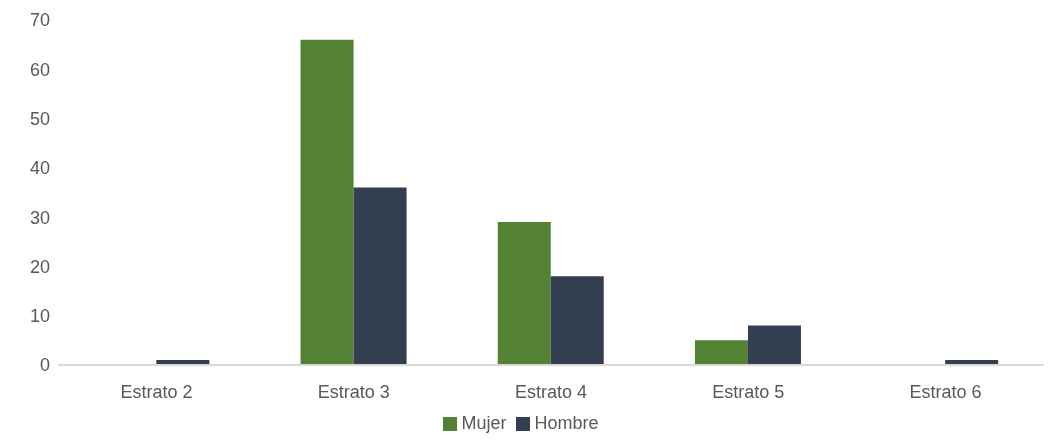  Describe the element at coordinates (353, 391) in the screenshot. I see `x-tick-label: Estrato 3` at that location.